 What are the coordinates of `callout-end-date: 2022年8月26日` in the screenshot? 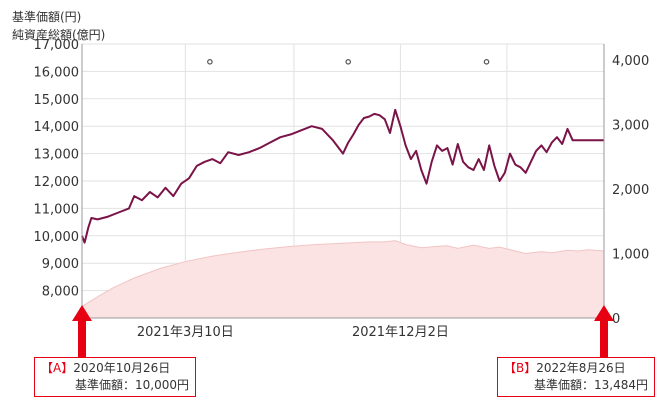 It's located at (581, 368).